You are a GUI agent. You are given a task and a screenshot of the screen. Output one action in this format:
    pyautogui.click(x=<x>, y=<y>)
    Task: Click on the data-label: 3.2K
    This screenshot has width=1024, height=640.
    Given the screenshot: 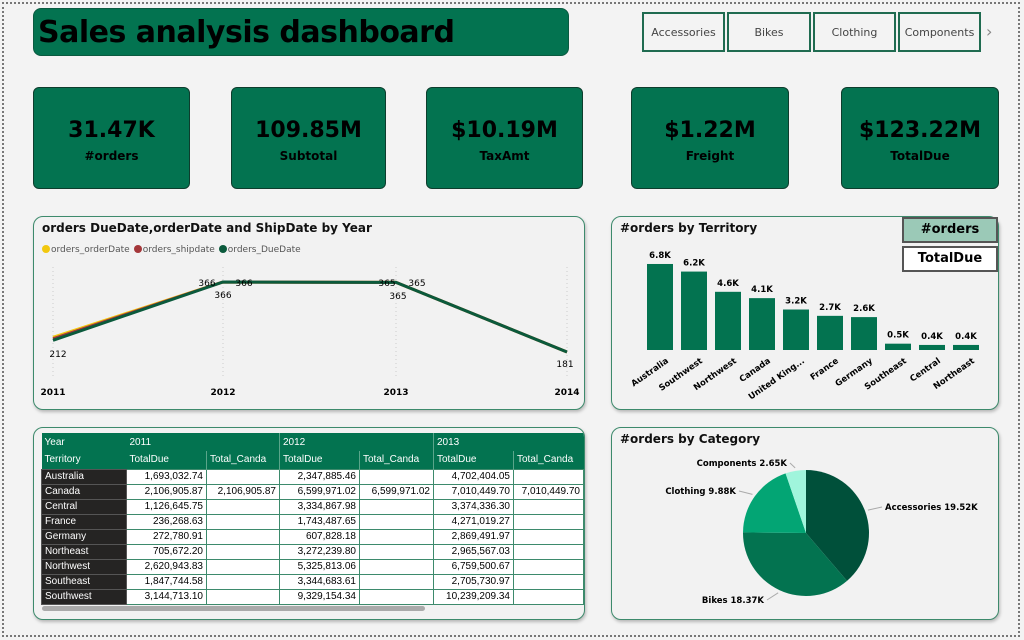 What is the action you would take?
    pyautogui.click(x=796, y=302)
    